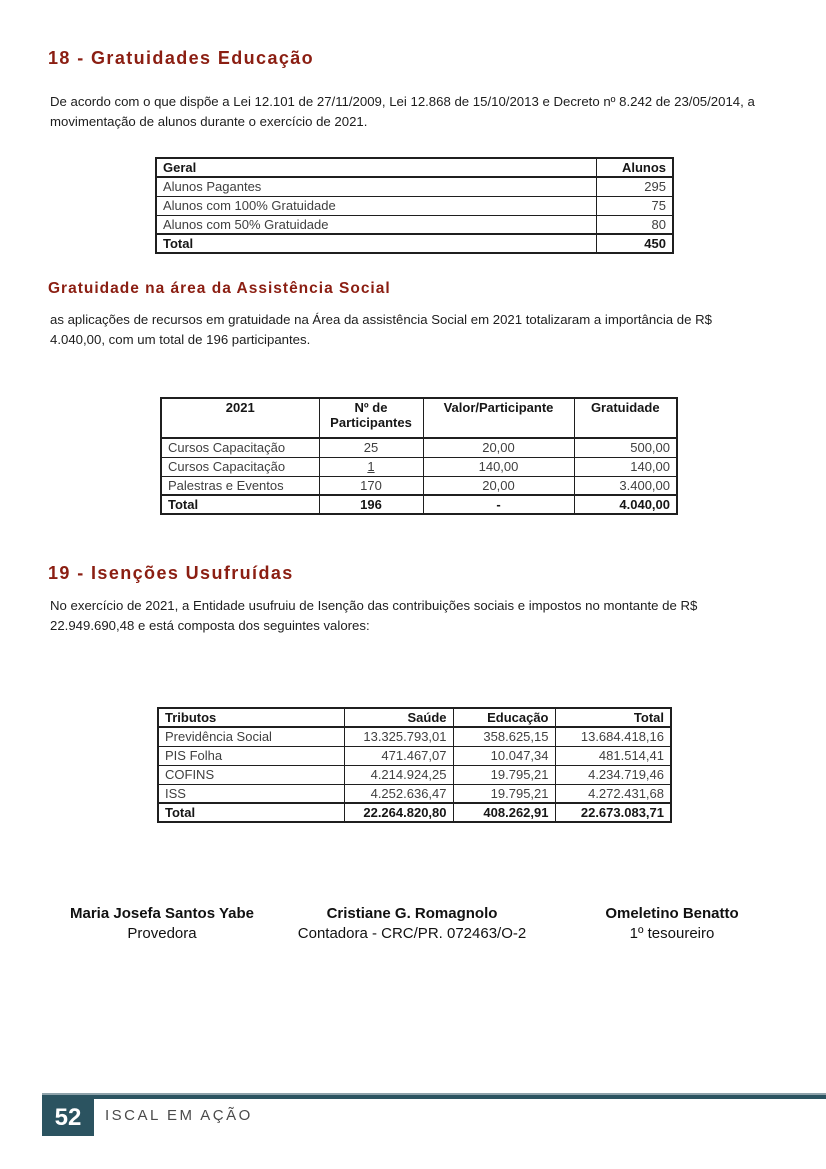  What do you see at coordinates (398, 717) in the screenshot?
I see `column-header: Saúde` at bounding box center [398, 717].